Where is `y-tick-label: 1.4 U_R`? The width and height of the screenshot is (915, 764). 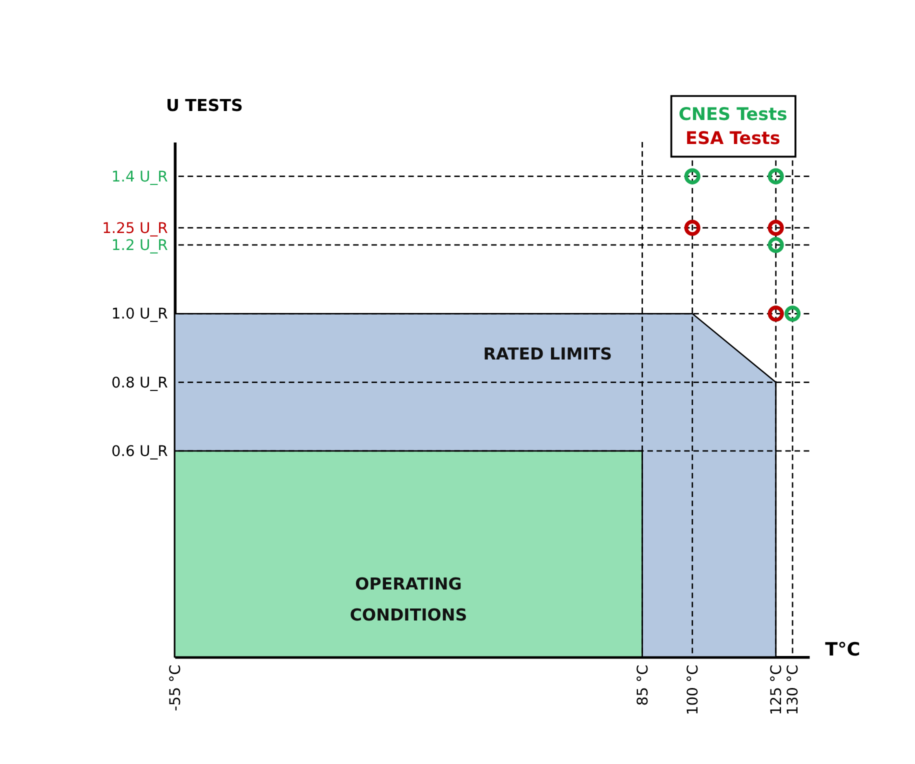 y-tick-label: 1.4 U_R is located at coordinates (139, 177).